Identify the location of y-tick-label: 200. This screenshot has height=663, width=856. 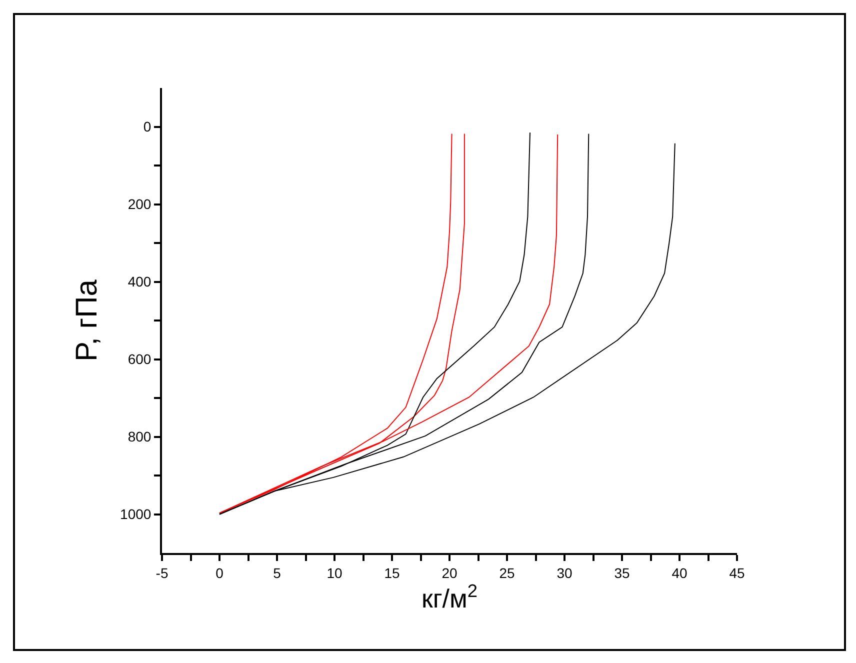
(140, 204).